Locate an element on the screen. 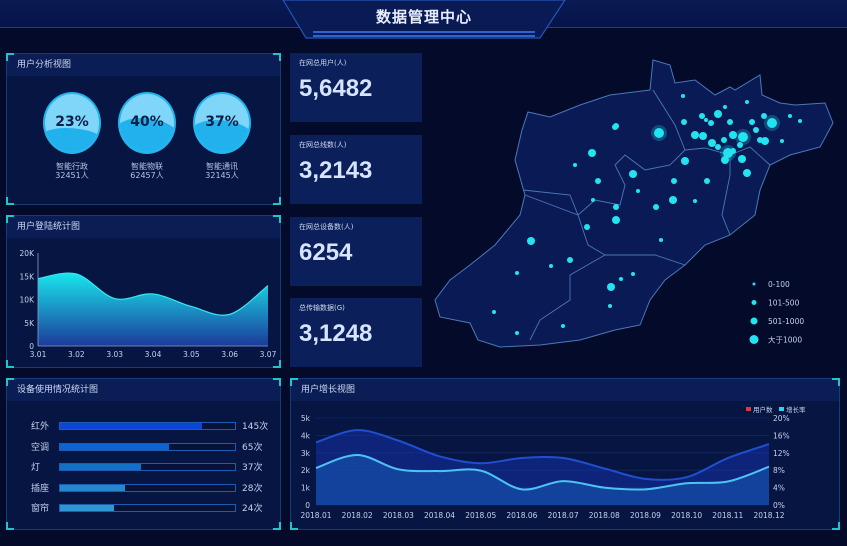 The image size is (847, 546). y-left-tick-label: 0 is located at coordinates (307, 505).